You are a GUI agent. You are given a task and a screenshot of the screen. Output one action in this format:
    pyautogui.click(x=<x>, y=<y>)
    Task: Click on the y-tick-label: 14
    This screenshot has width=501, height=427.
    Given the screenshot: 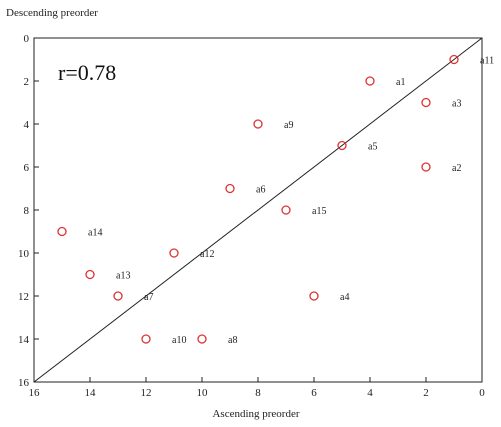 What is the action you would take?
    pyautogui.click(x=24, y=340)
    